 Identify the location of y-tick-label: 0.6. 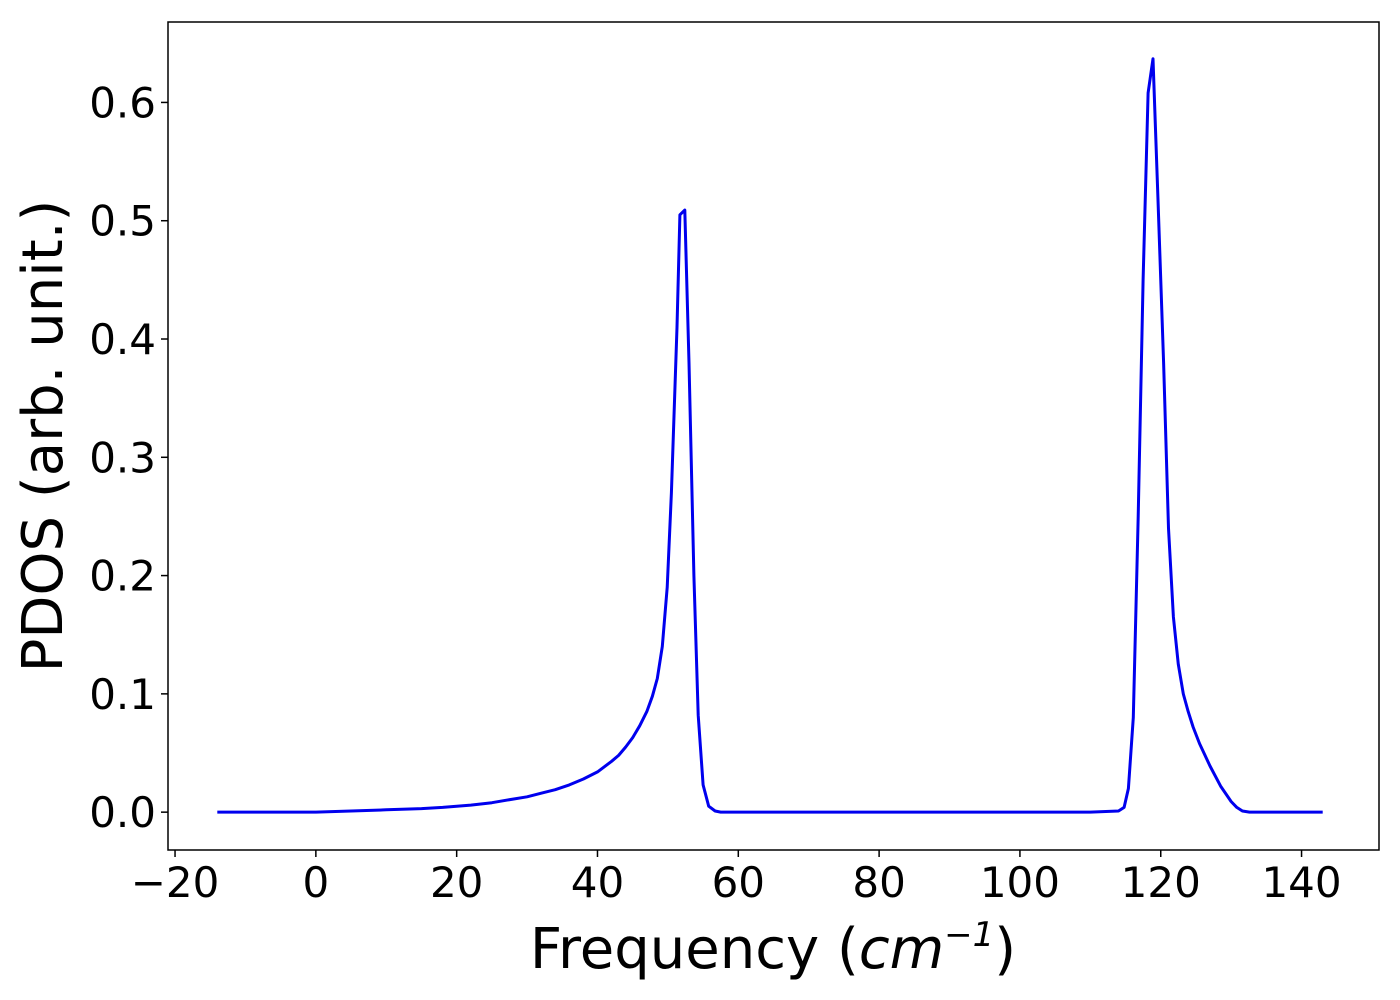
(122, 102).